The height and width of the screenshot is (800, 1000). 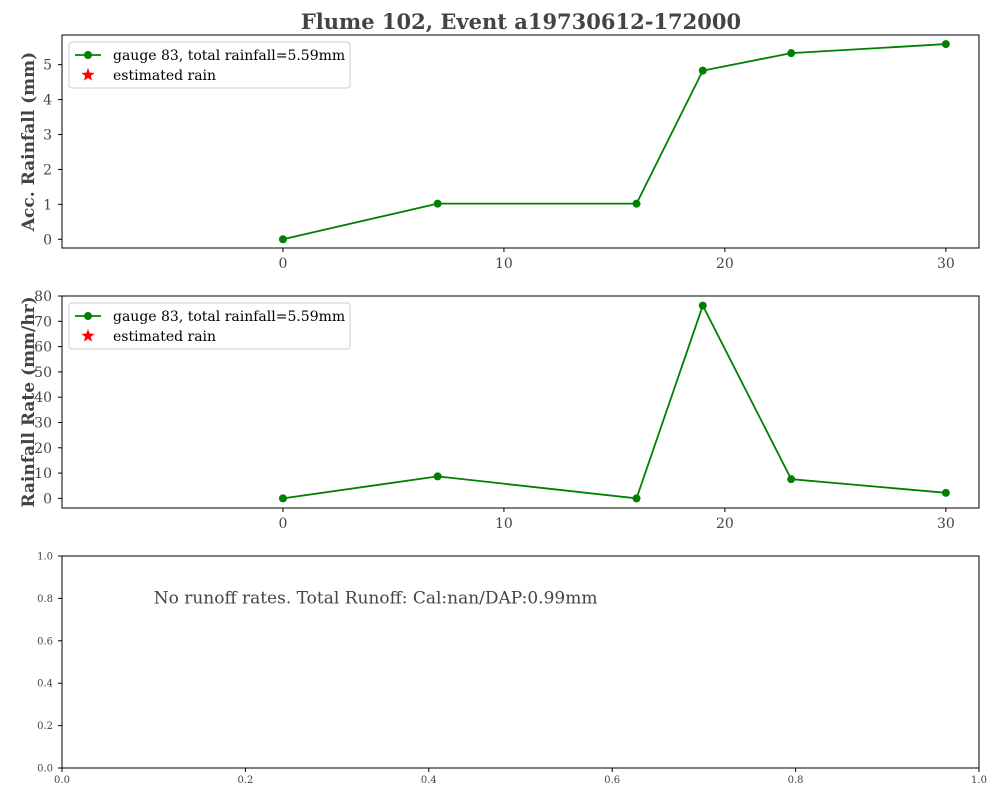 What do you see at coordinates (62, 780) in the screenshot?
I see `x-tick-label: 0.0` at bounding box center [62, 780].